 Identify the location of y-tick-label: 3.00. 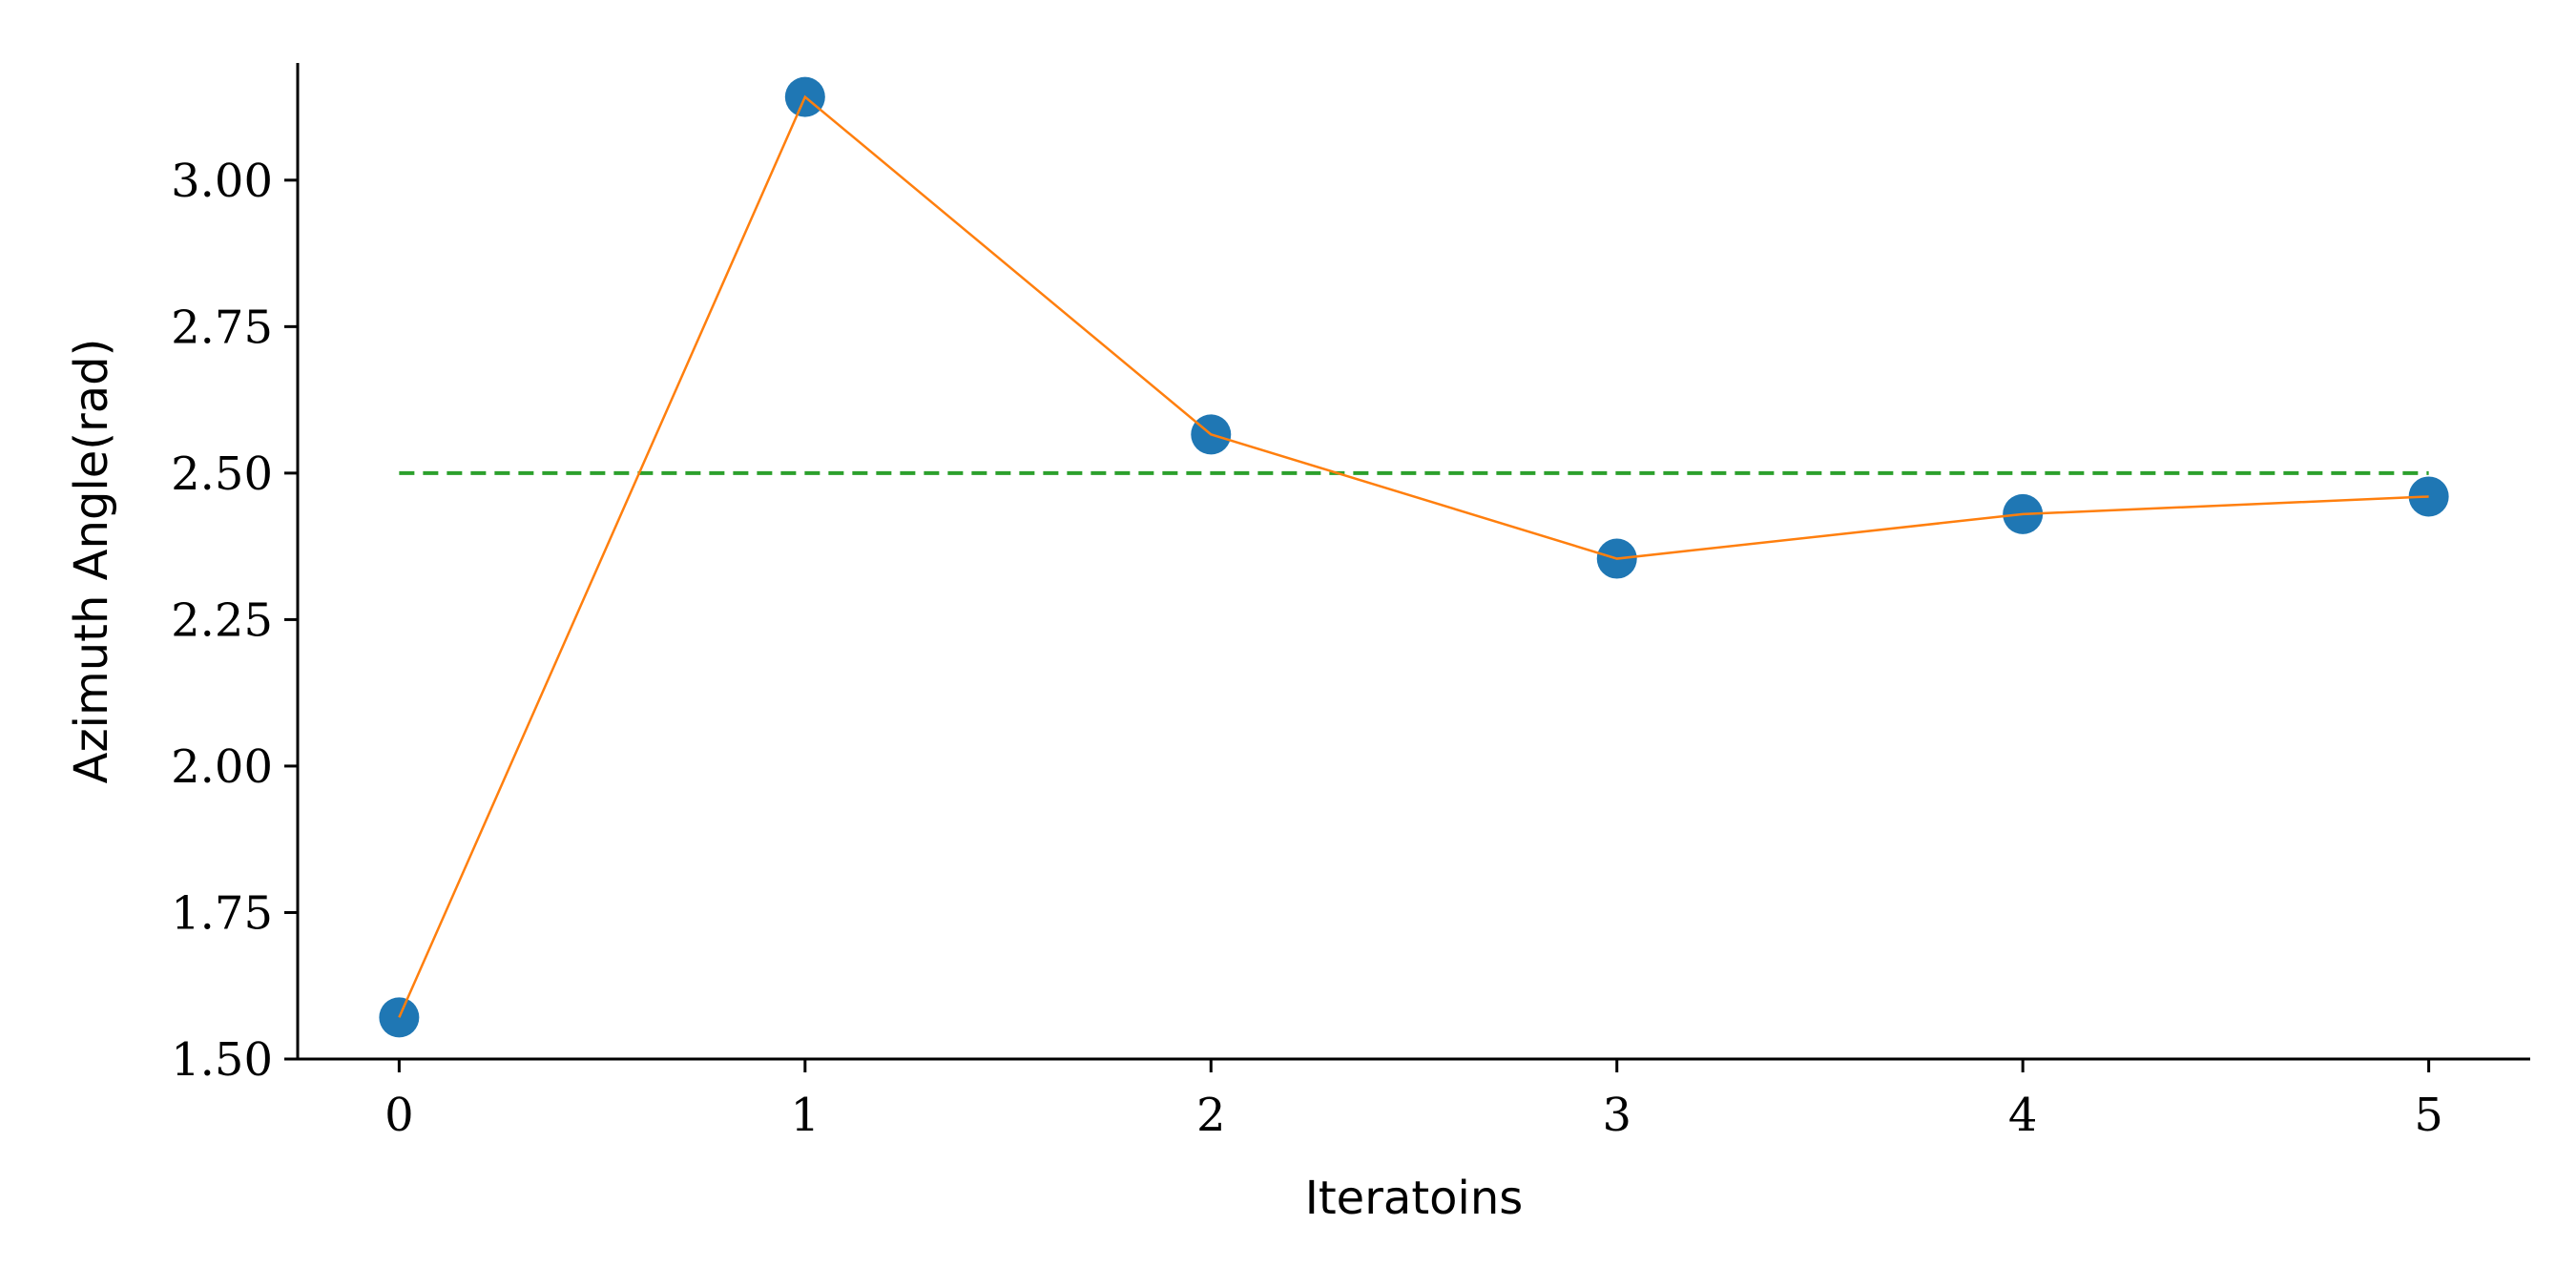
(222, 181).